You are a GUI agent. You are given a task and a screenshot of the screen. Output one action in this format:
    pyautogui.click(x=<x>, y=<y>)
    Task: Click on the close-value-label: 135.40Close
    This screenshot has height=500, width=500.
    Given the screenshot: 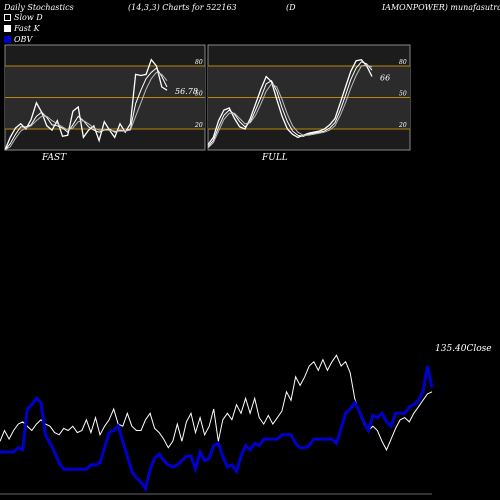 What is the action you would take?
    pyautogui.click(x=463, y=349)
    